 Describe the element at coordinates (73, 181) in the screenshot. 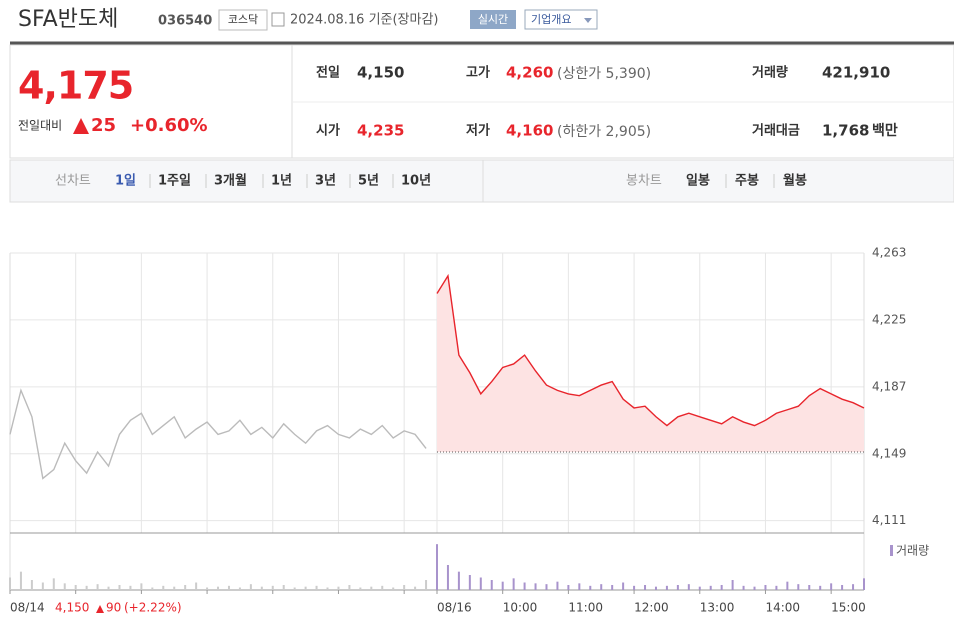

I see `tab-group-label: 선차트` at that location.